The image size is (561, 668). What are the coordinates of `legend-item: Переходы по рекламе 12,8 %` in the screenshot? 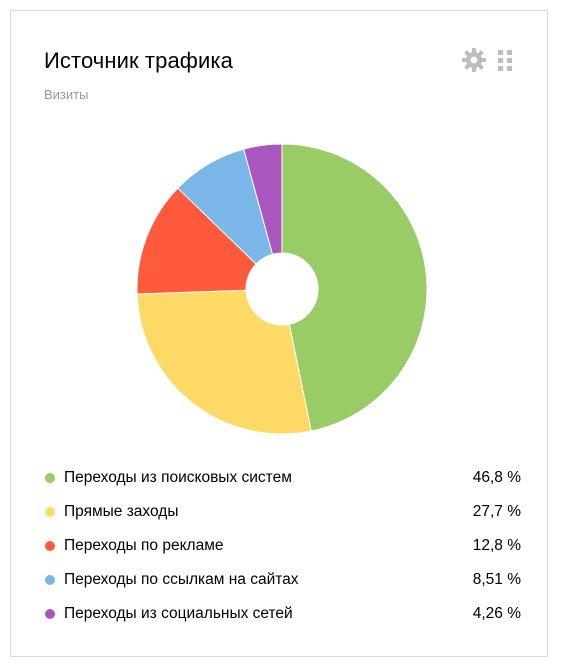 It's located at (281, 546).